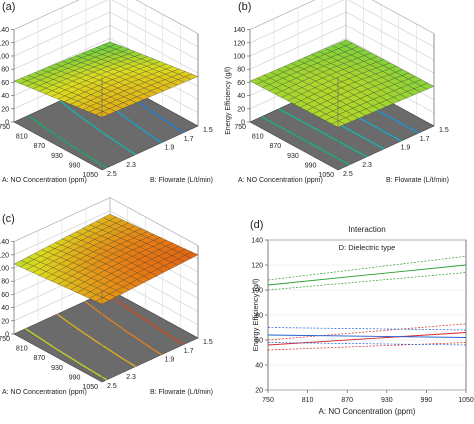  What do you see at coordinates (367, 275) in the screenshot?
I see `series-line-green` at bounding box center [367, 275].